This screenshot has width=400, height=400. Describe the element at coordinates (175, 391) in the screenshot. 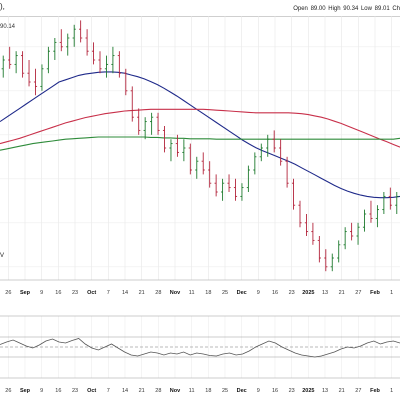

I see `x-tick-label: Nov` at that location.